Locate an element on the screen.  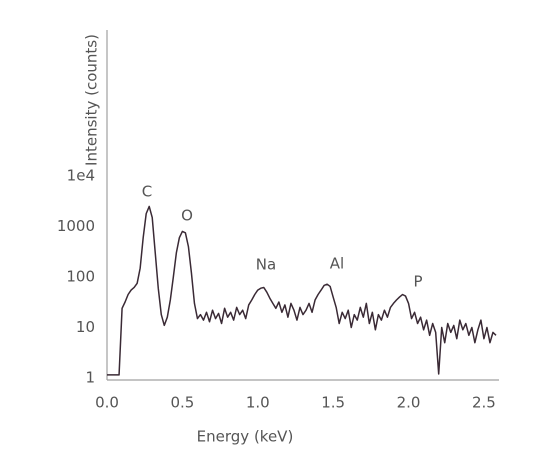
x-tick-label: 1.0 is located at coordinates (258, 403).